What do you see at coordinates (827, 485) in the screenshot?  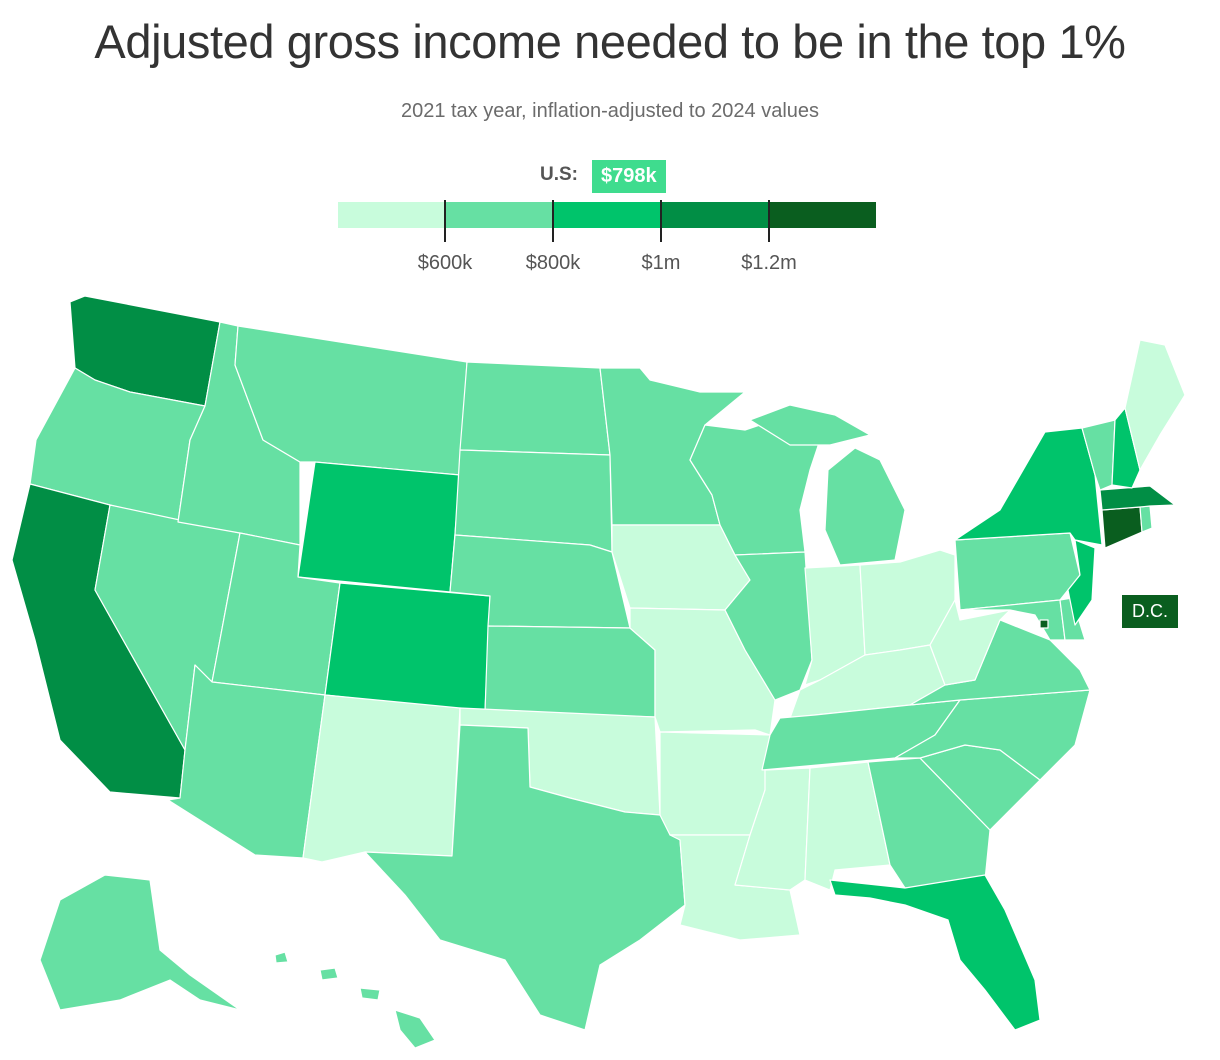 I see `state-MI` at bounding box center [827, 485].